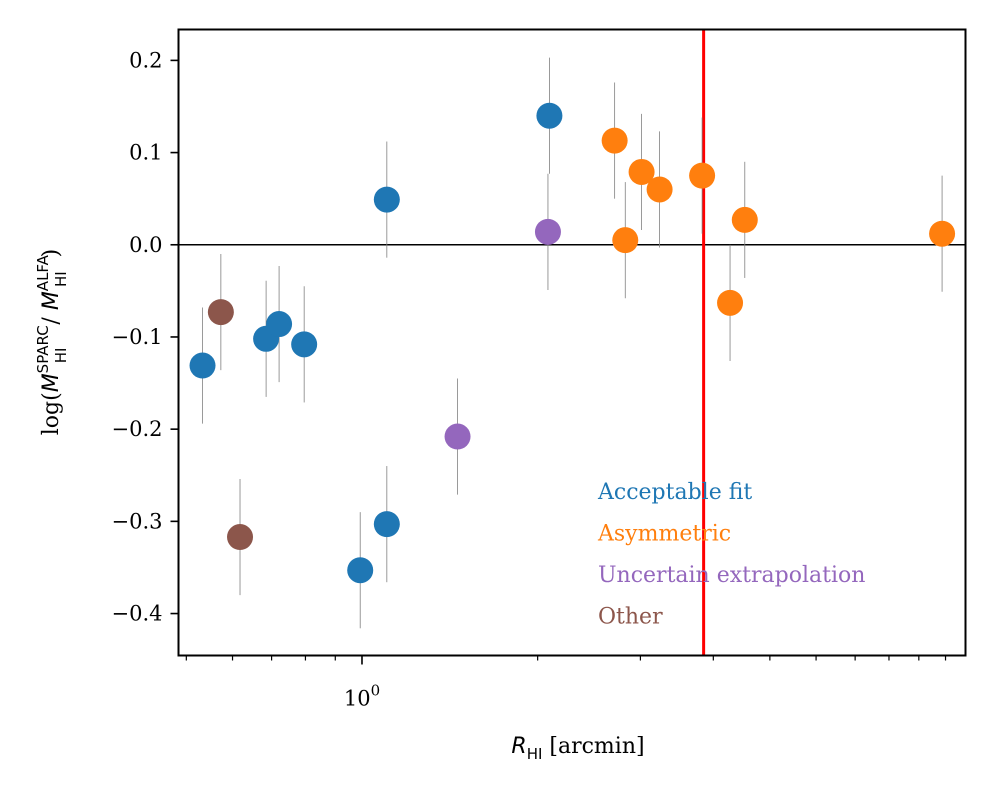 The image size is (996, 794). I want to click on y-tick-label: −0.1, so click(137, 337).